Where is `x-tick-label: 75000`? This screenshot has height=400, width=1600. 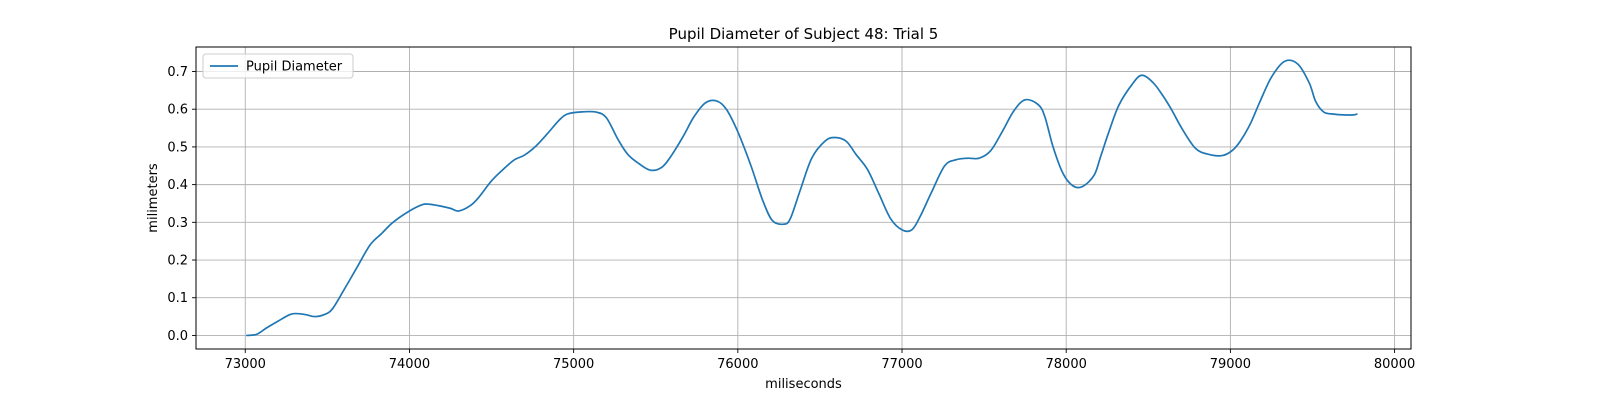
x-tick-label: 75000 is located at coordinates (573, 364).